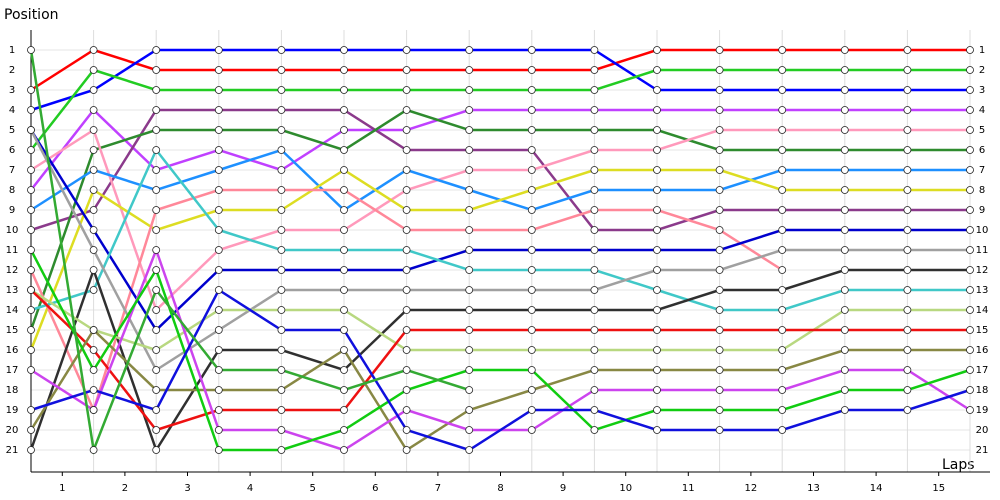 This screenshot has height=500, width=1000. I want to click on x-tick-label: 13, so click(813, 488).